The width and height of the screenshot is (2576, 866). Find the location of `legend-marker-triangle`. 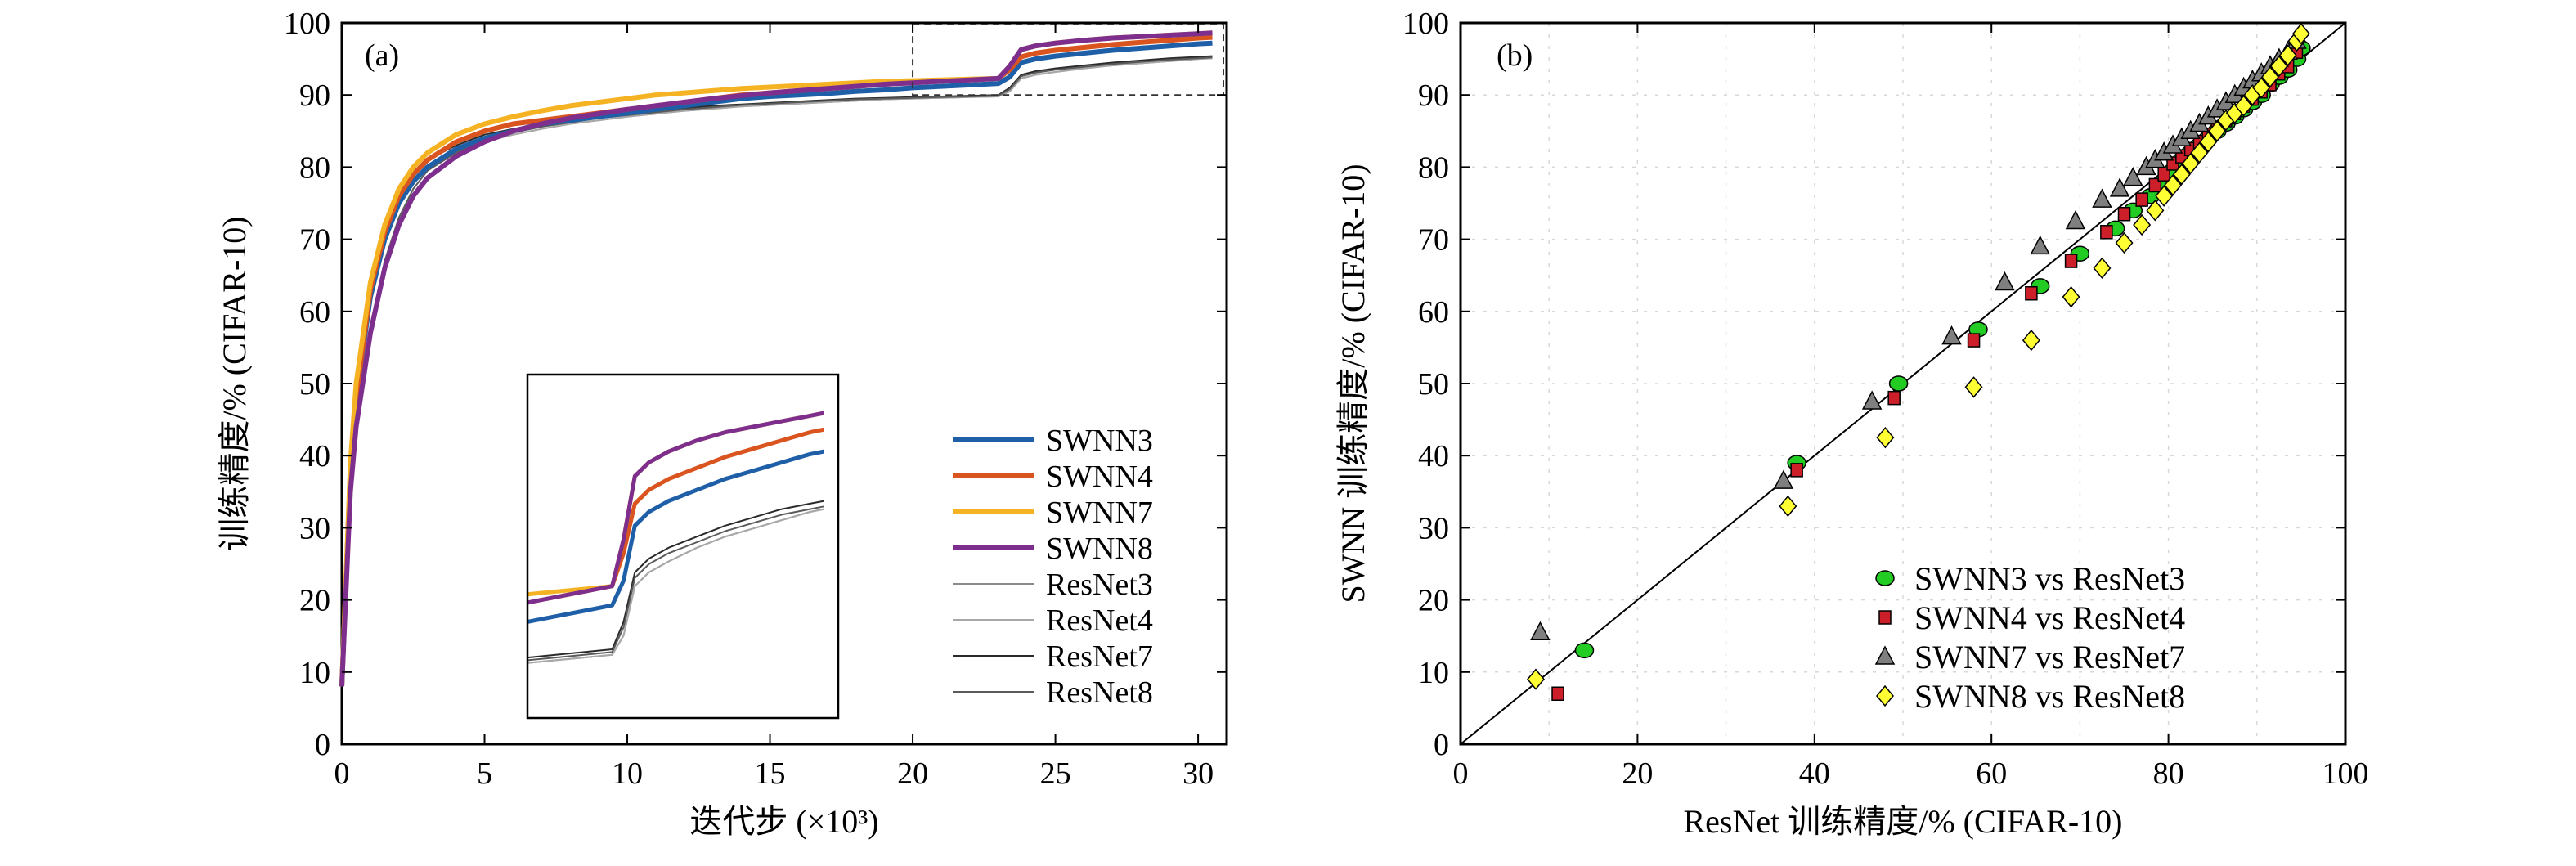

legend-marker-triangle is located at coordinates (1885, 655).